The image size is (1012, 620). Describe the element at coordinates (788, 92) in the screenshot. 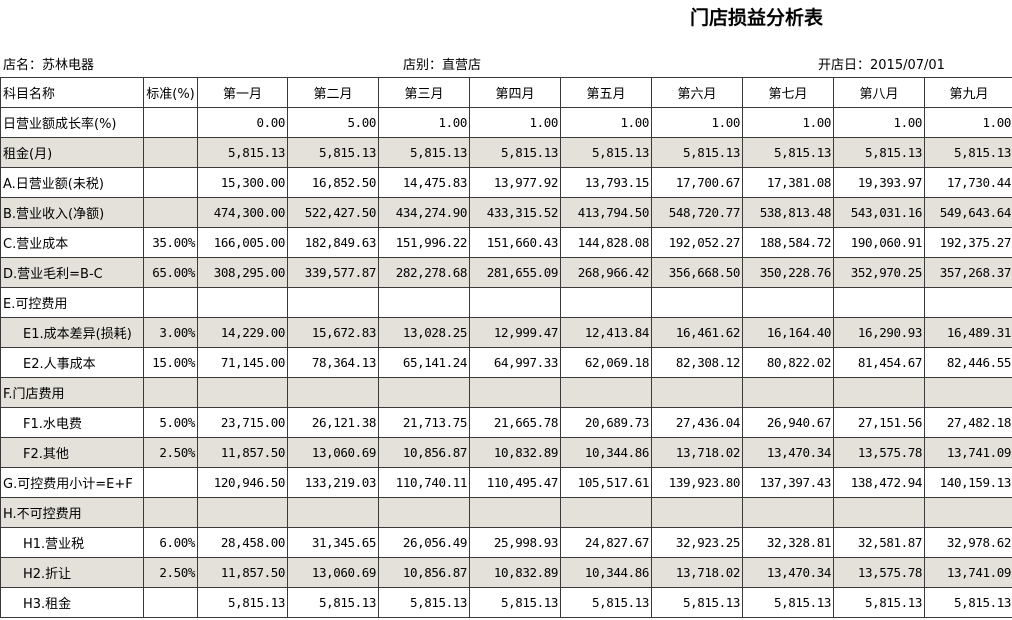

I see `column-header: 第七月` at that location.